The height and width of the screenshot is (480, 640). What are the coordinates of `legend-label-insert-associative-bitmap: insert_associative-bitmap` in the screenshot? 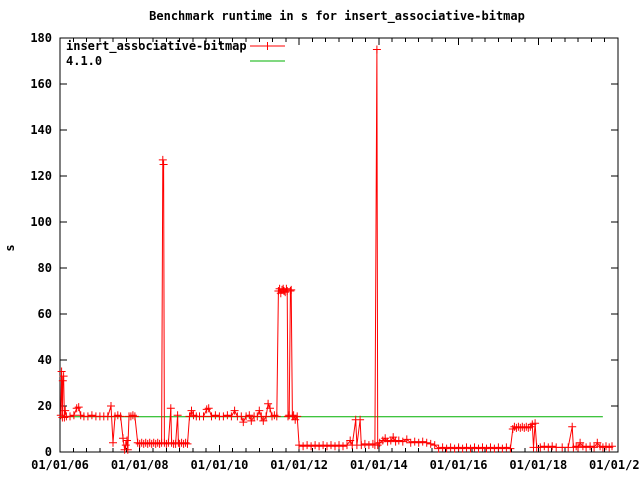 It's located at (156, 46).